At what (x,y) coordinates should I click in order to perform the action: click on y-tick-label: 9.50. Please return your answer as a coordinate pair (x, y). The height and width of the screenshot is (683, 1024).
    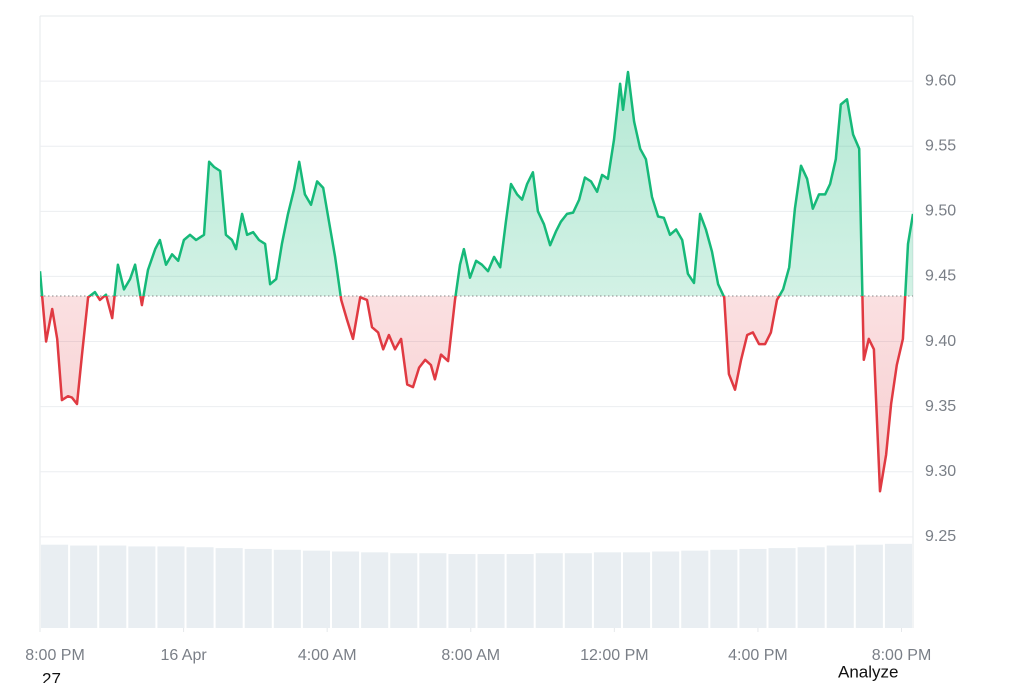
    Looking at the image, I should click on (940, 211).